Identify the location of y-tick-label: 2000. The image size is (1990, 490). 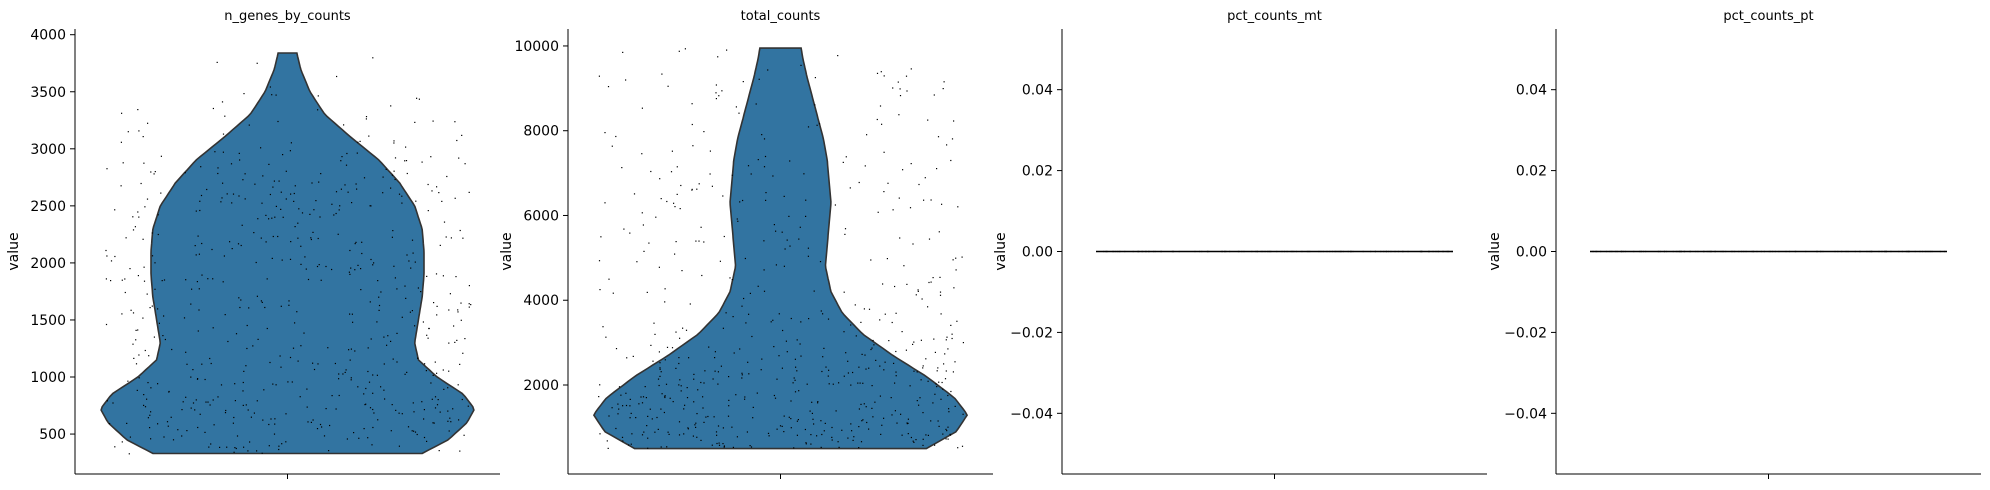
(48, 264).